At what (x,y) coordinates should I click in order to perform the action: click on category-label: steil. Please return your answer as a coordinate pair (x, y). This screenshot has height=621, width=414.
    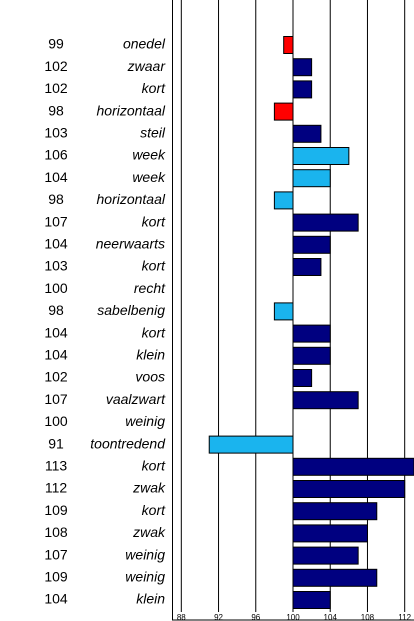
    Looking at the image, I should click on (153, 133).